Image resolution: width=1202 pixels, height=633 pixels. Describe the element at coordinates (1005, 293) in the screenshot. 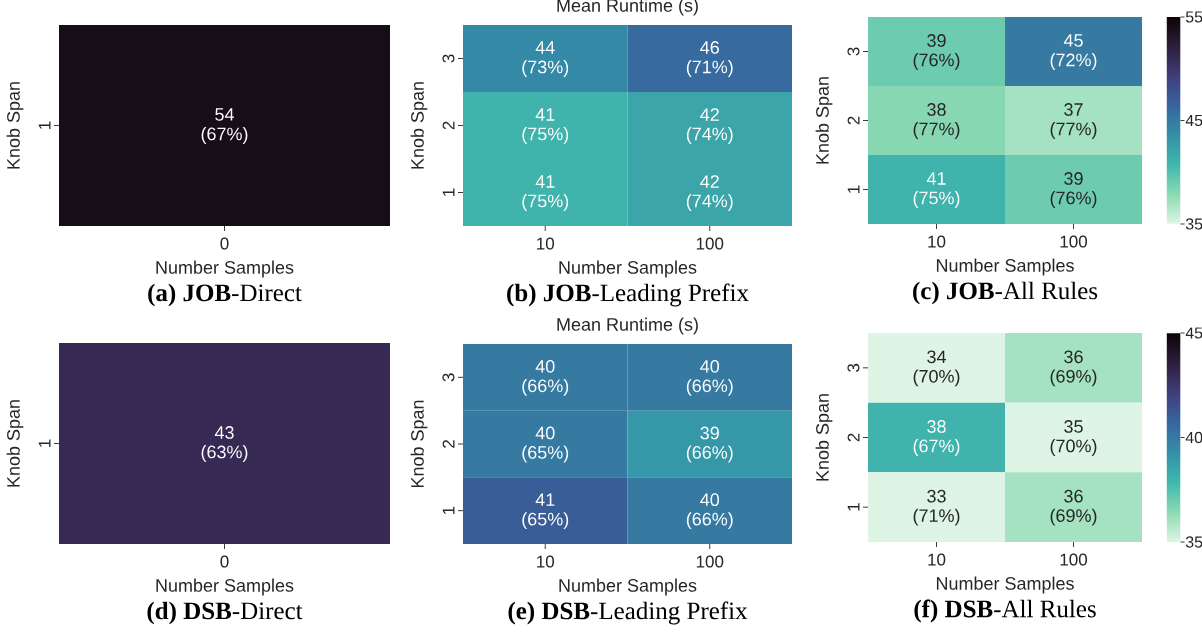

I see `text: (c) JOB-All Rules` at that location.